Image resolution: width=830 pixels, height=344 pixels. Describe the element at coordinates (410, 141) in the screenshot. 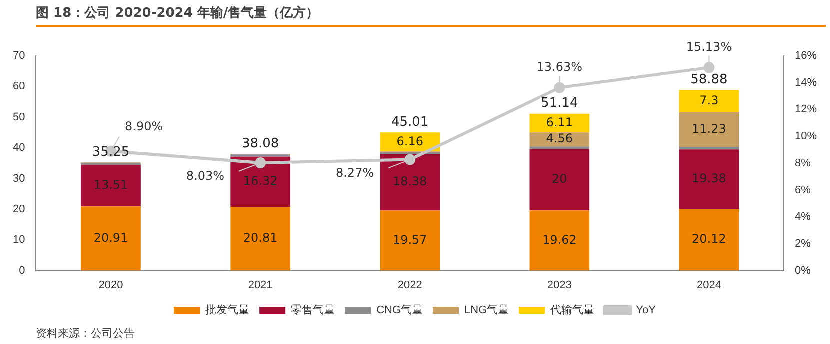

I see `data-label: 6.16` at that location.